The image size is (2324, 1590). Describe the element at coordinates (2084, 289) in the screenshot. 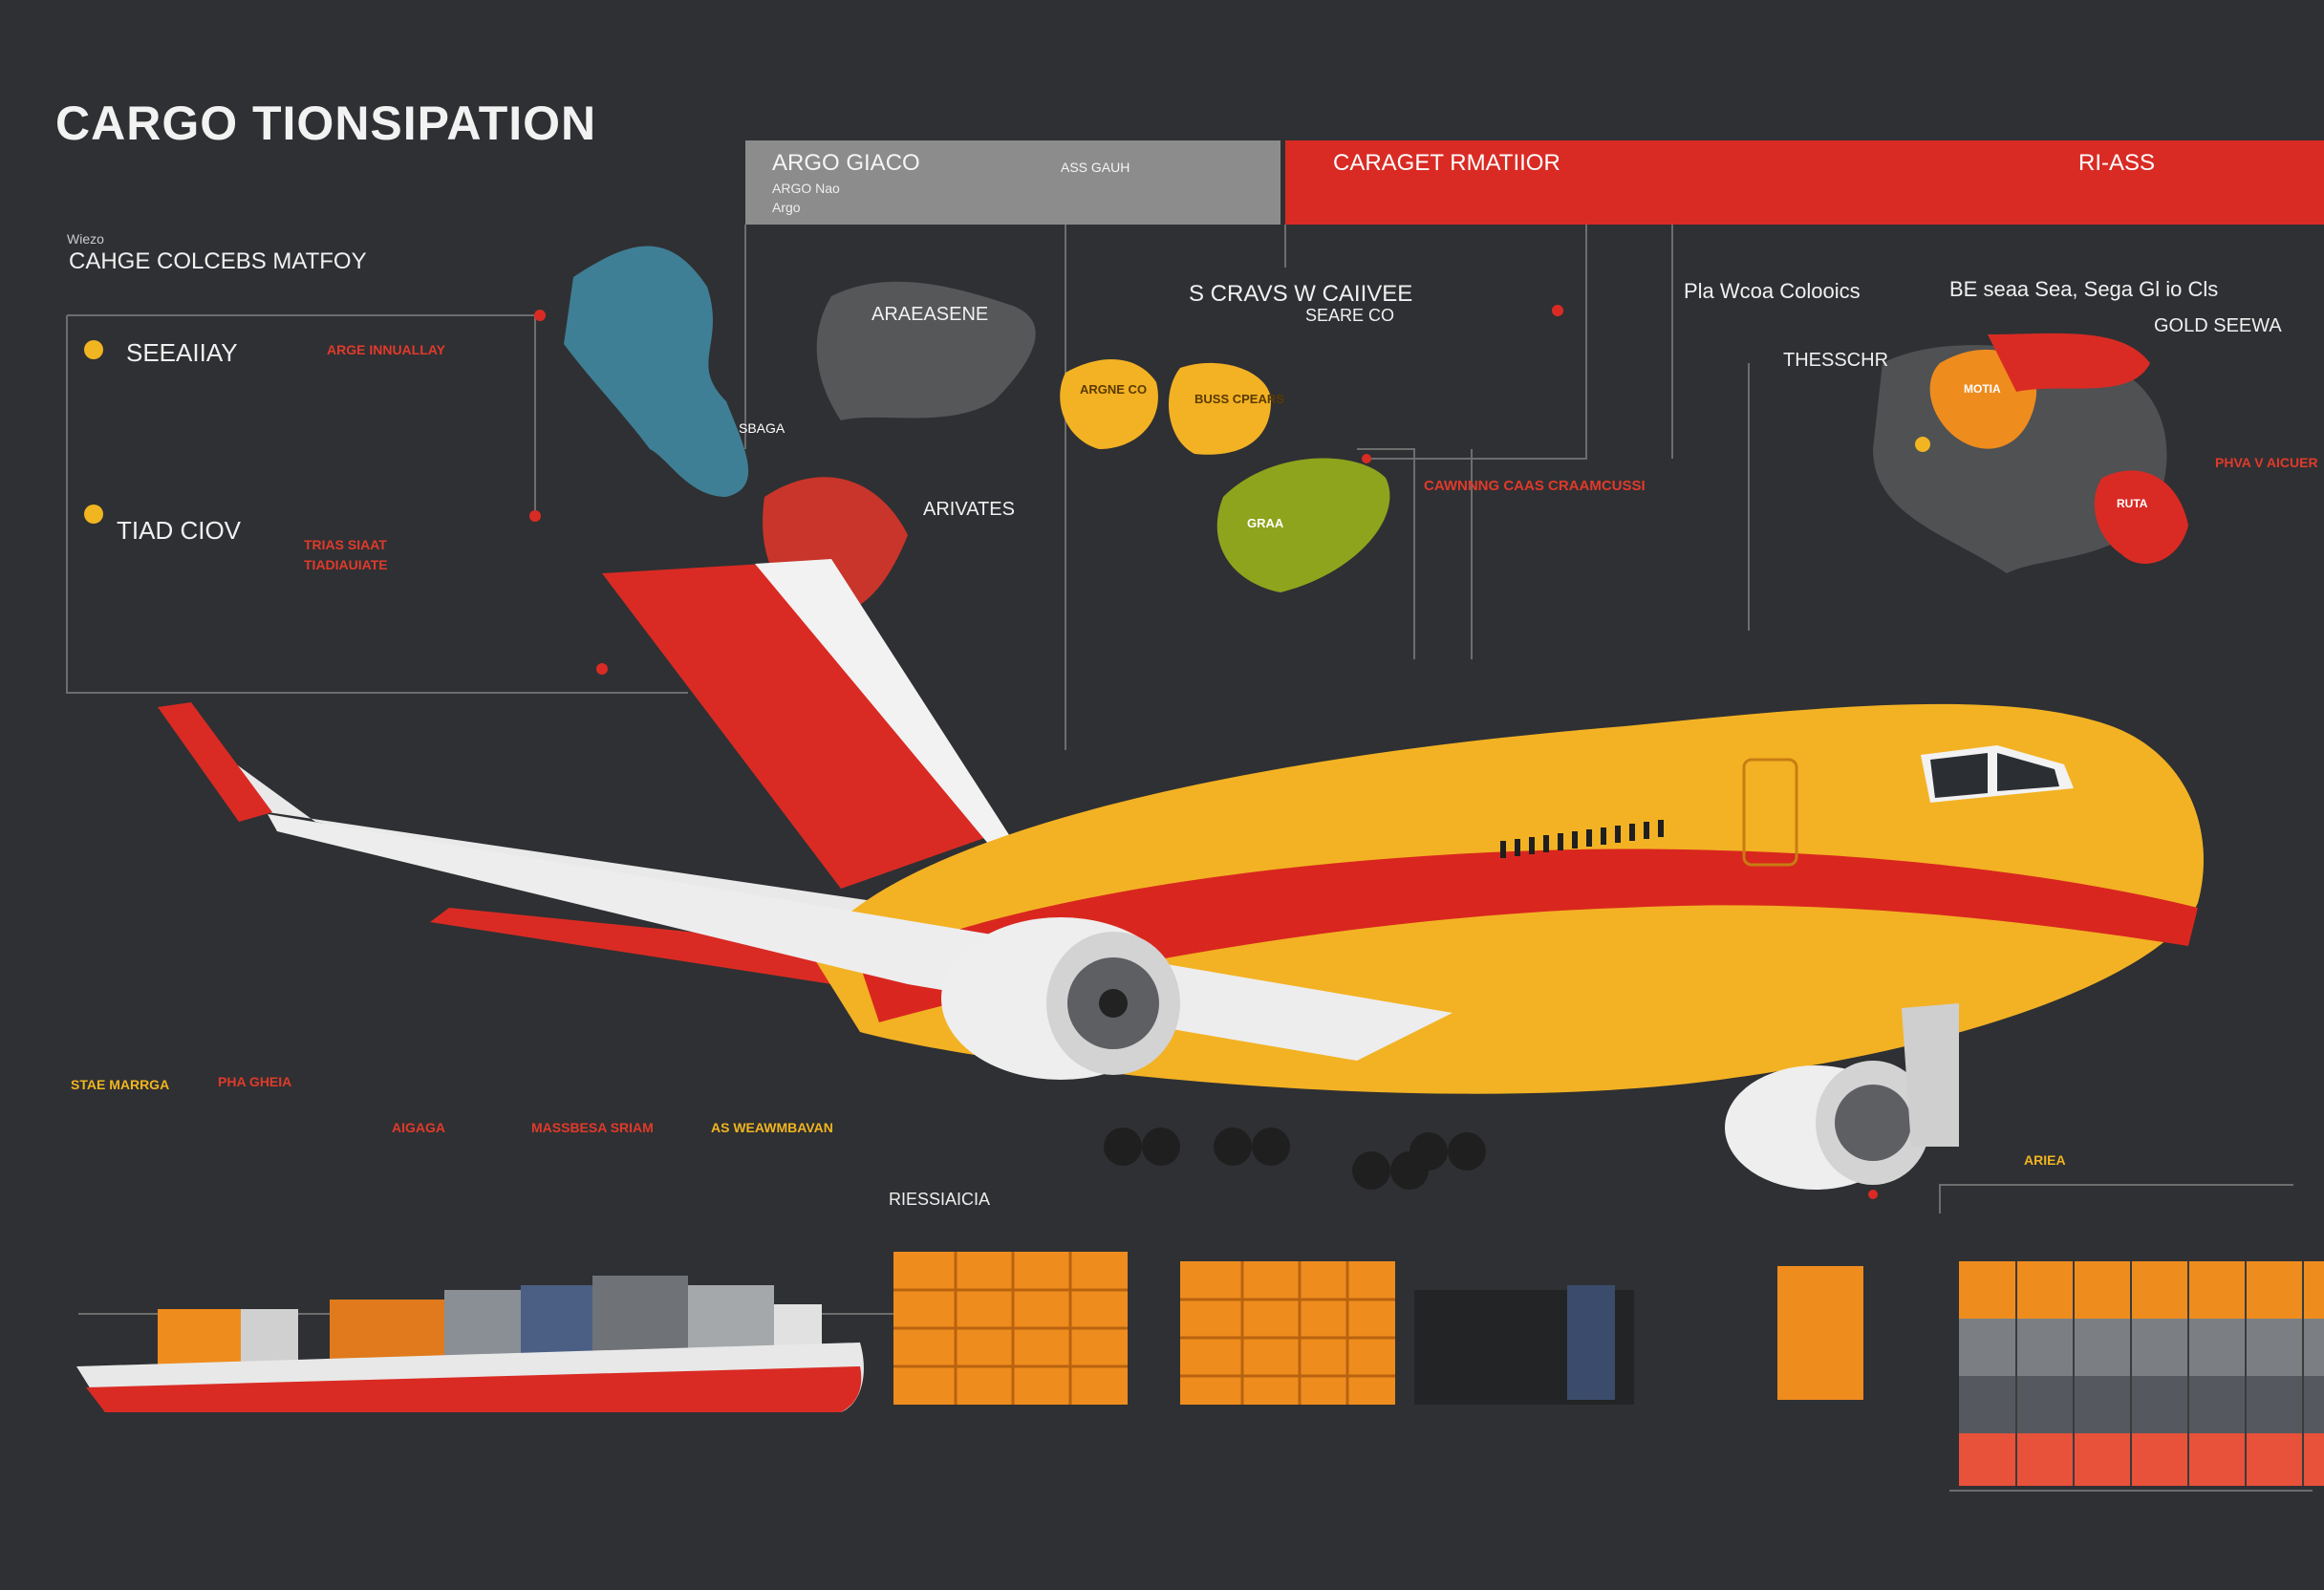

I see `be-label: BE seaa Sea, Sega Gl io Cls` at that location.